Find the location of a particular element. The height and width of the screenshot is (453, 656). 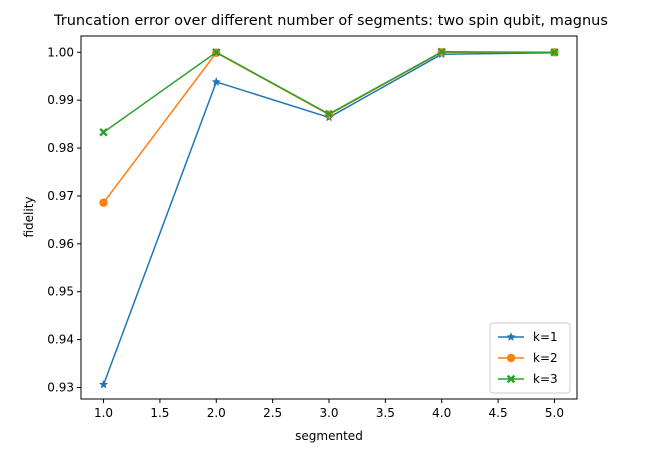

legend-label: k=3 is located at coordinates (545, 379).